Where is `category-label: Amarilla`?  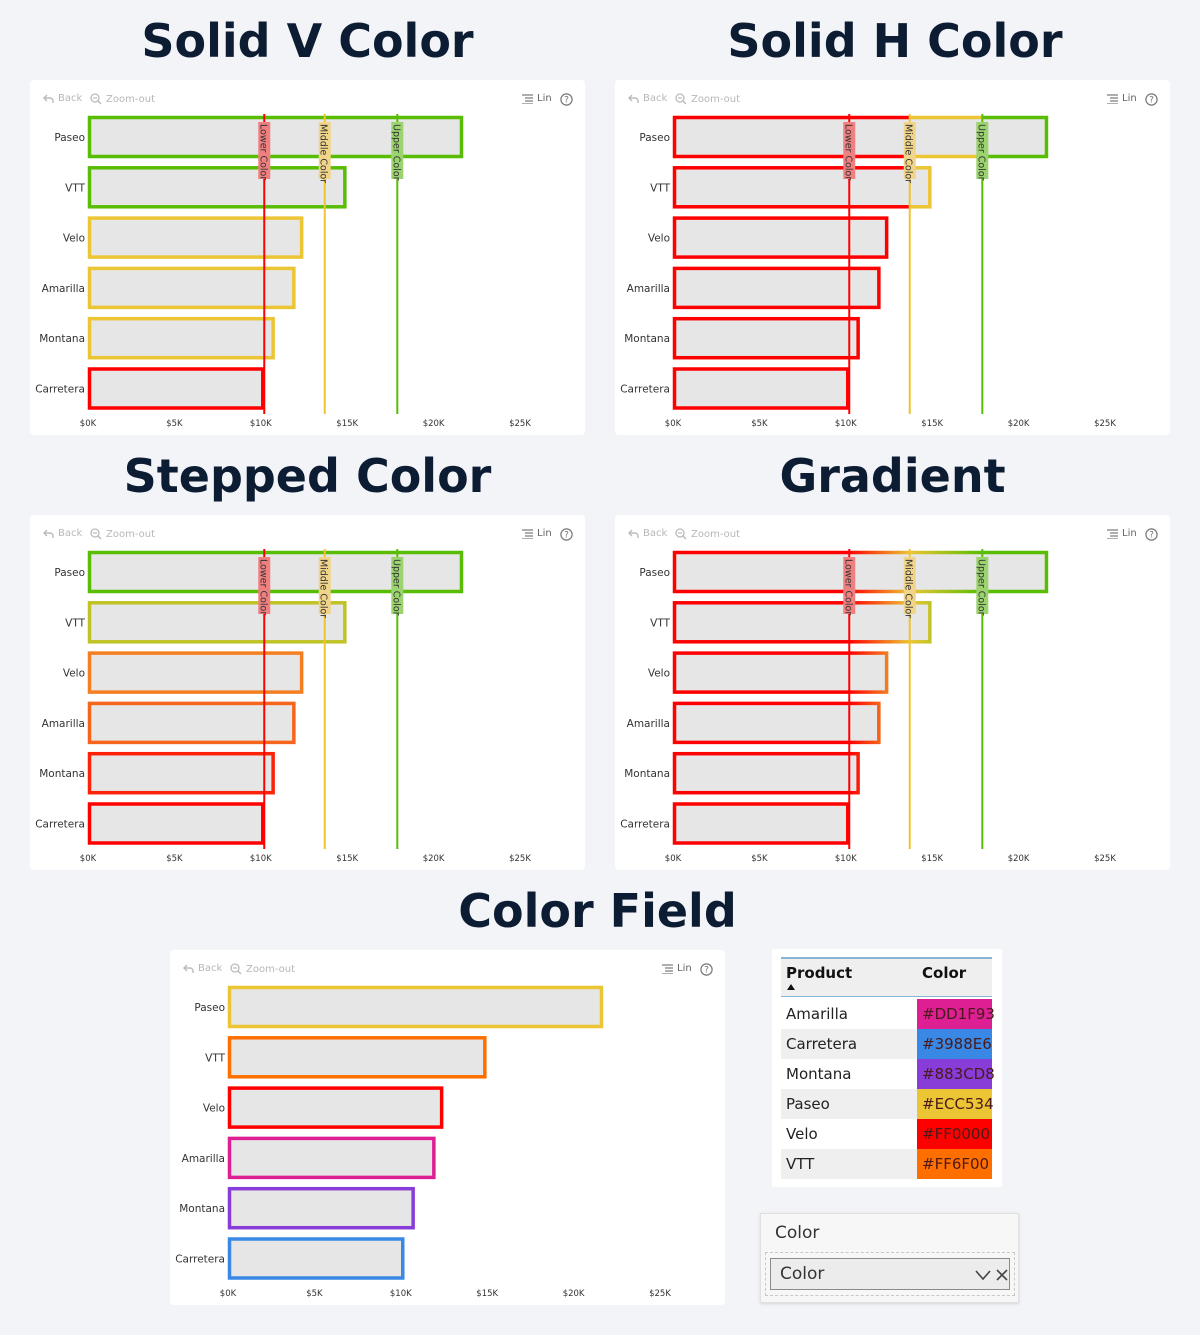 category-label: Amarilla is located at coordinates (203, 1159).